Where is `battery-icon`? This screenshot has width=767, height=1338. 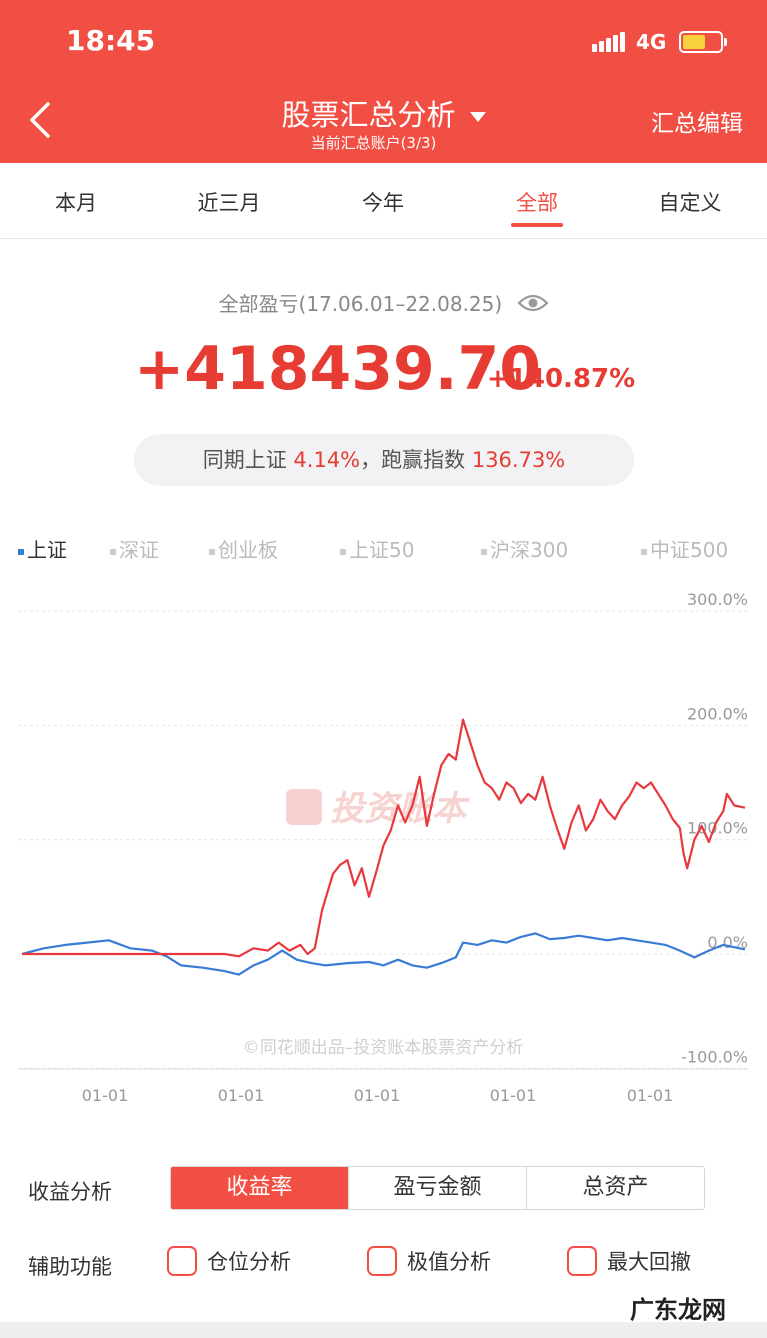
battery-icon is located at coordinates (701, 42).